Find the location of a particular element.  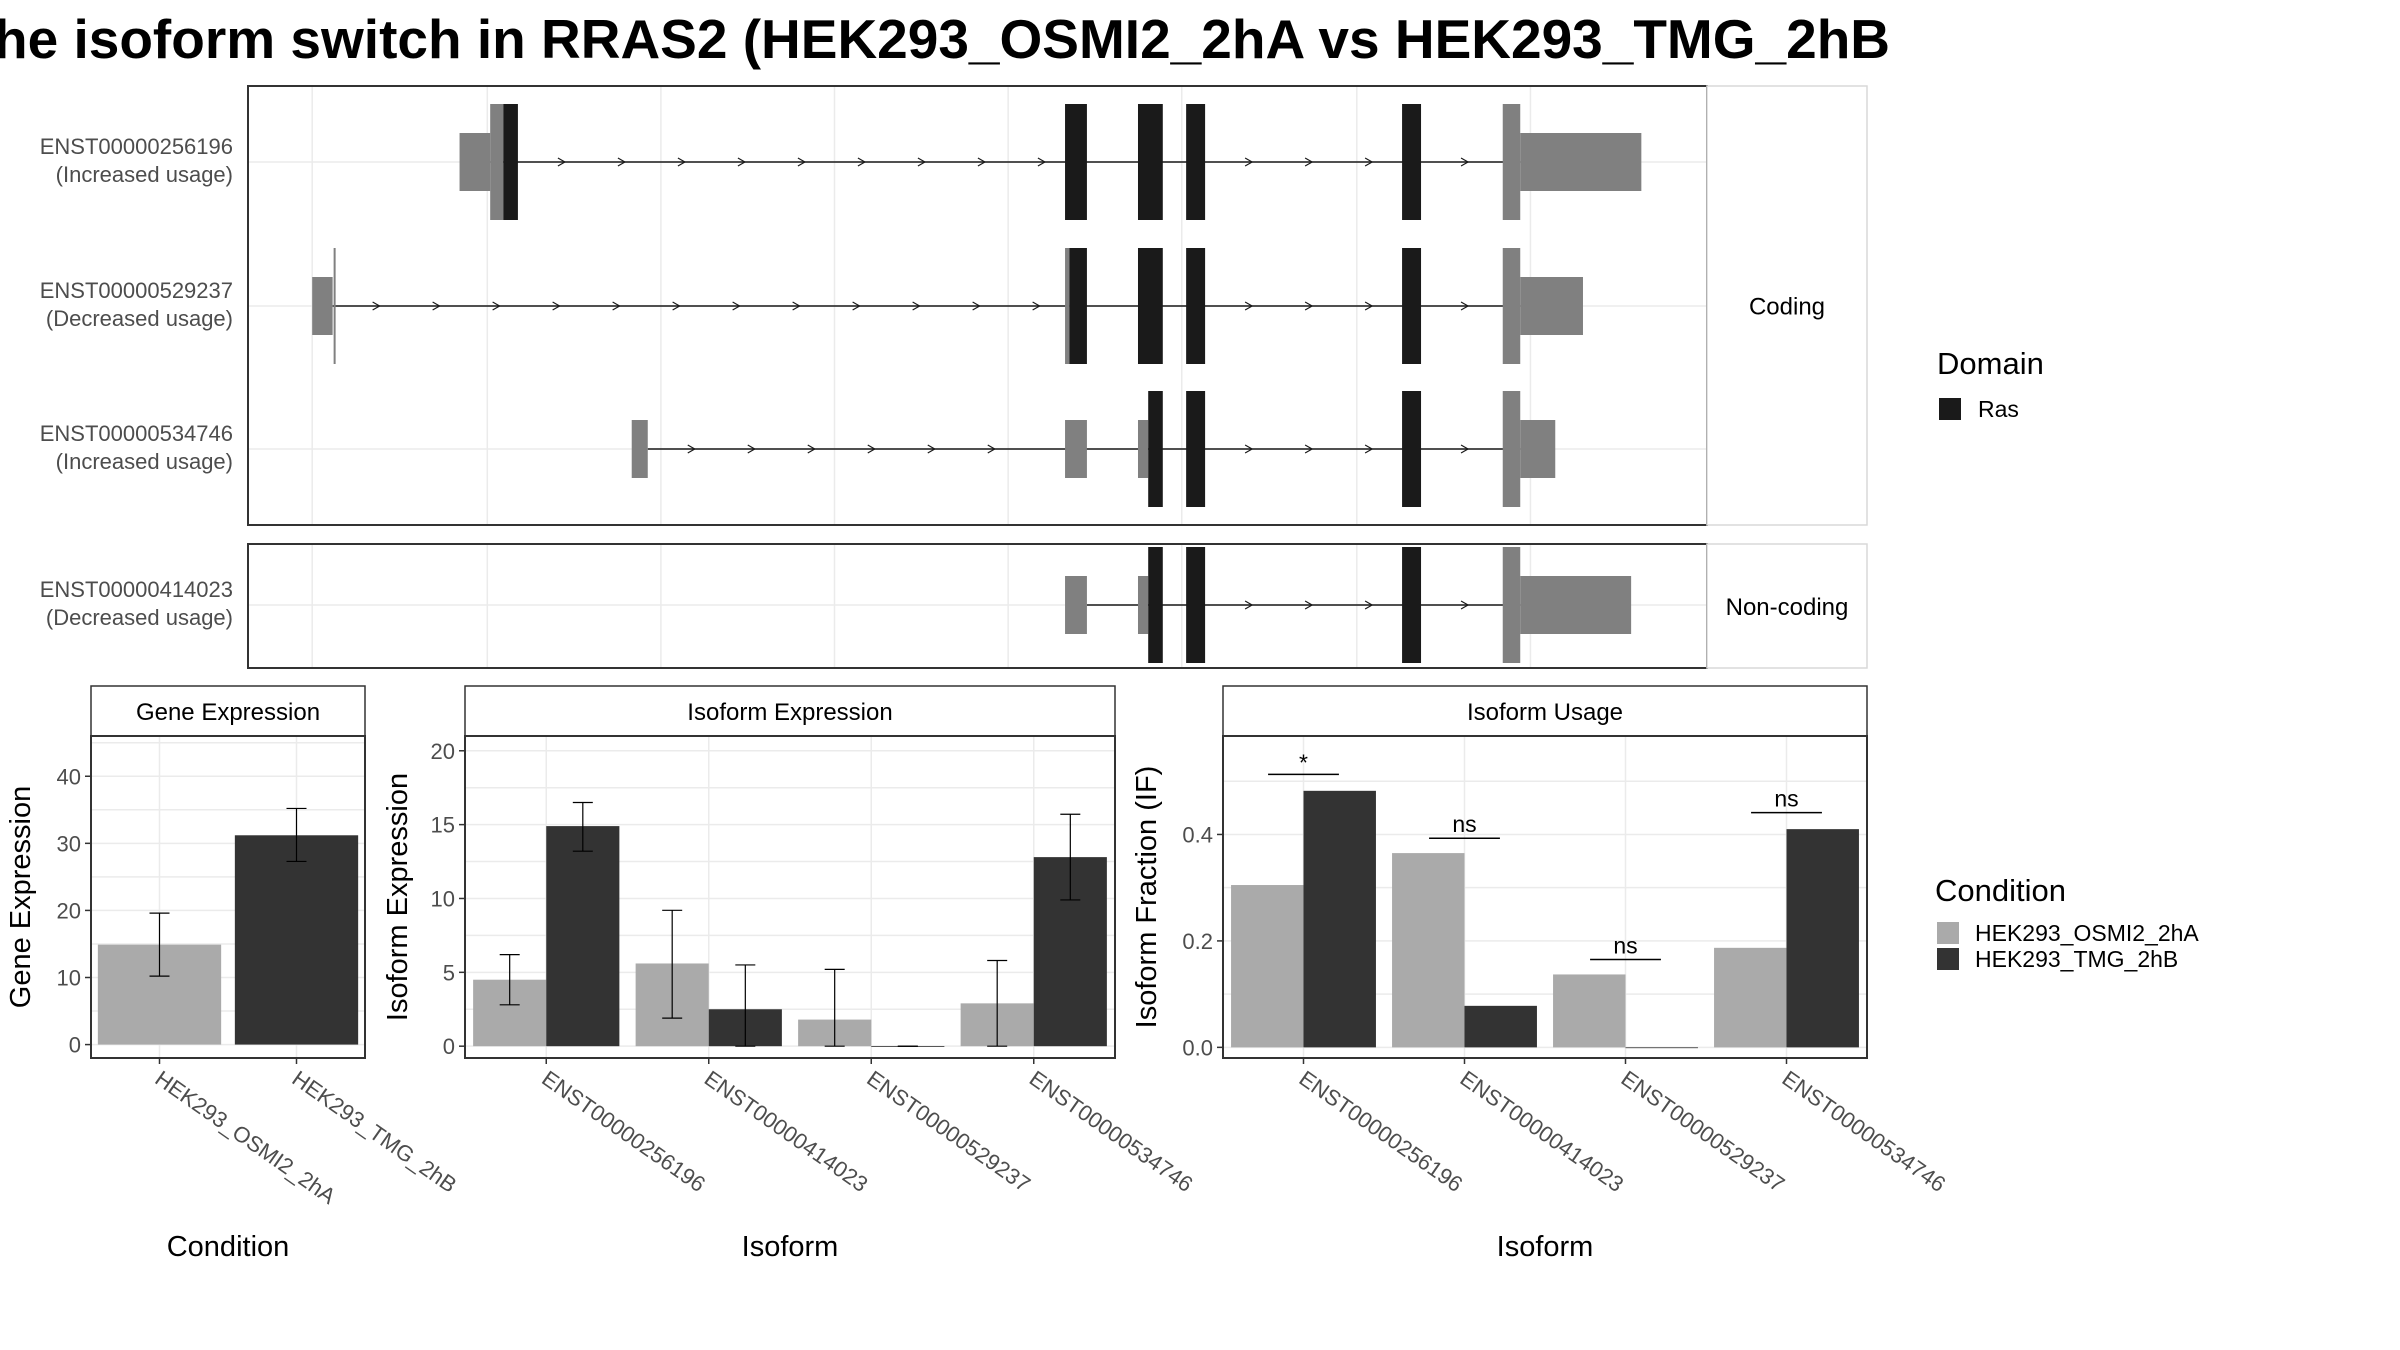

domain-legend: Domain Ras is located at coordinates (1990, 384).